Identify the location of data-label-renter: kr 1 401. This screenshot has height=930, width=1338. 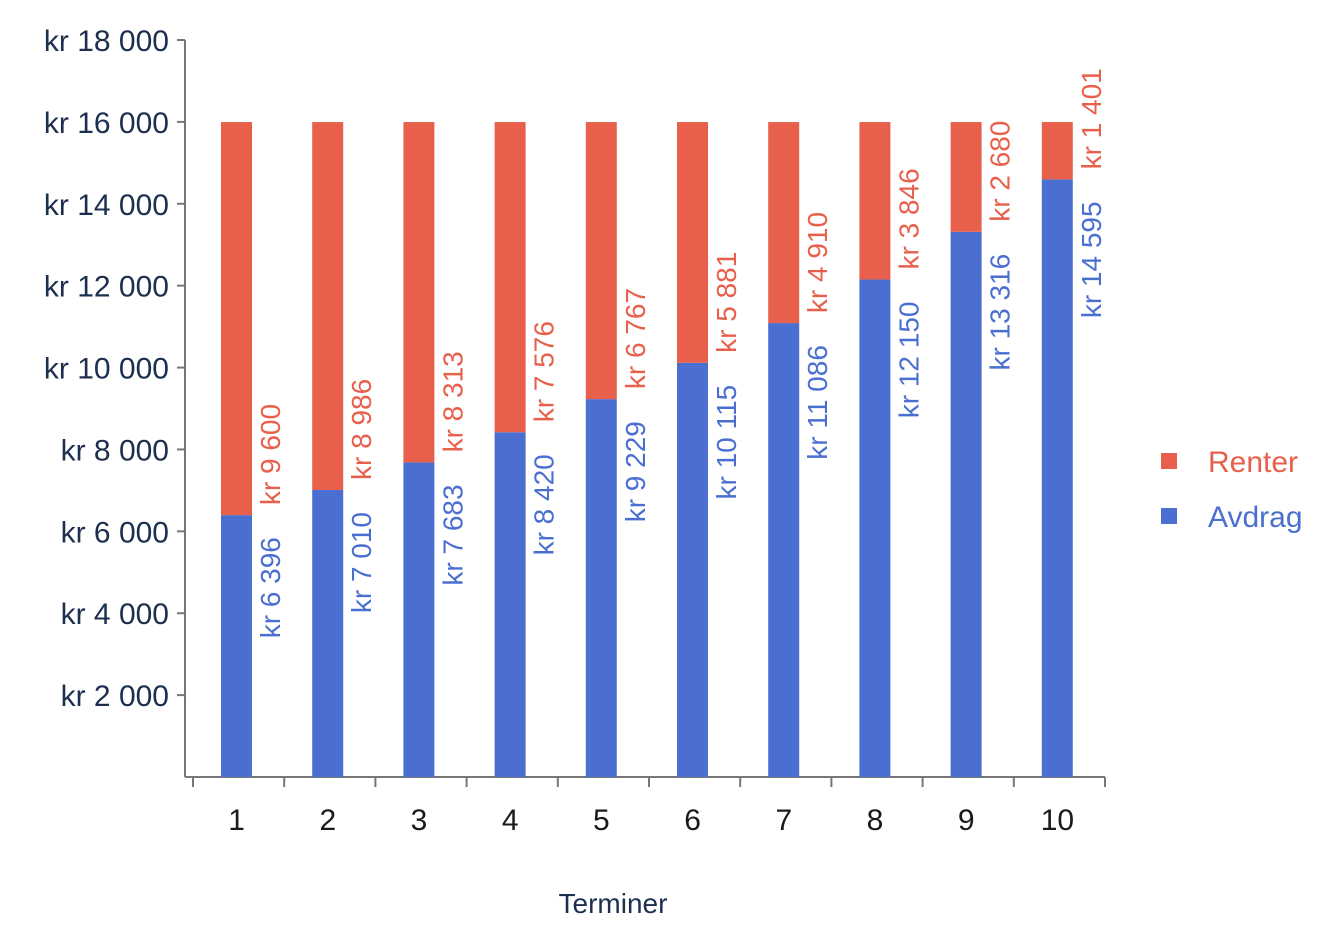
(1091, 118).